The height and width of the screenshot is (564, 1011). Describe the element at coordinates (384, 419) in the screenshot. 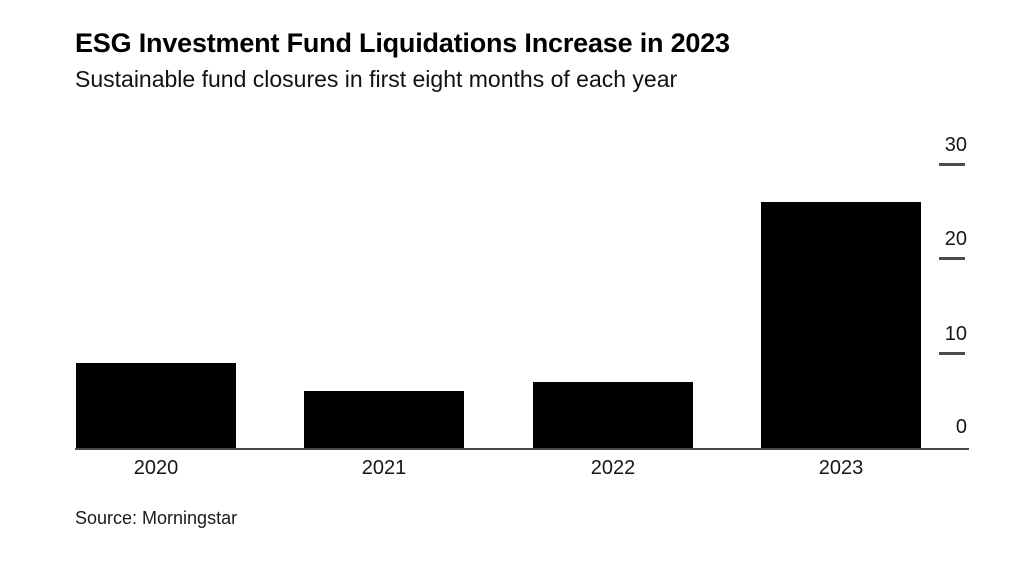

I see `bar-2021` at that location.